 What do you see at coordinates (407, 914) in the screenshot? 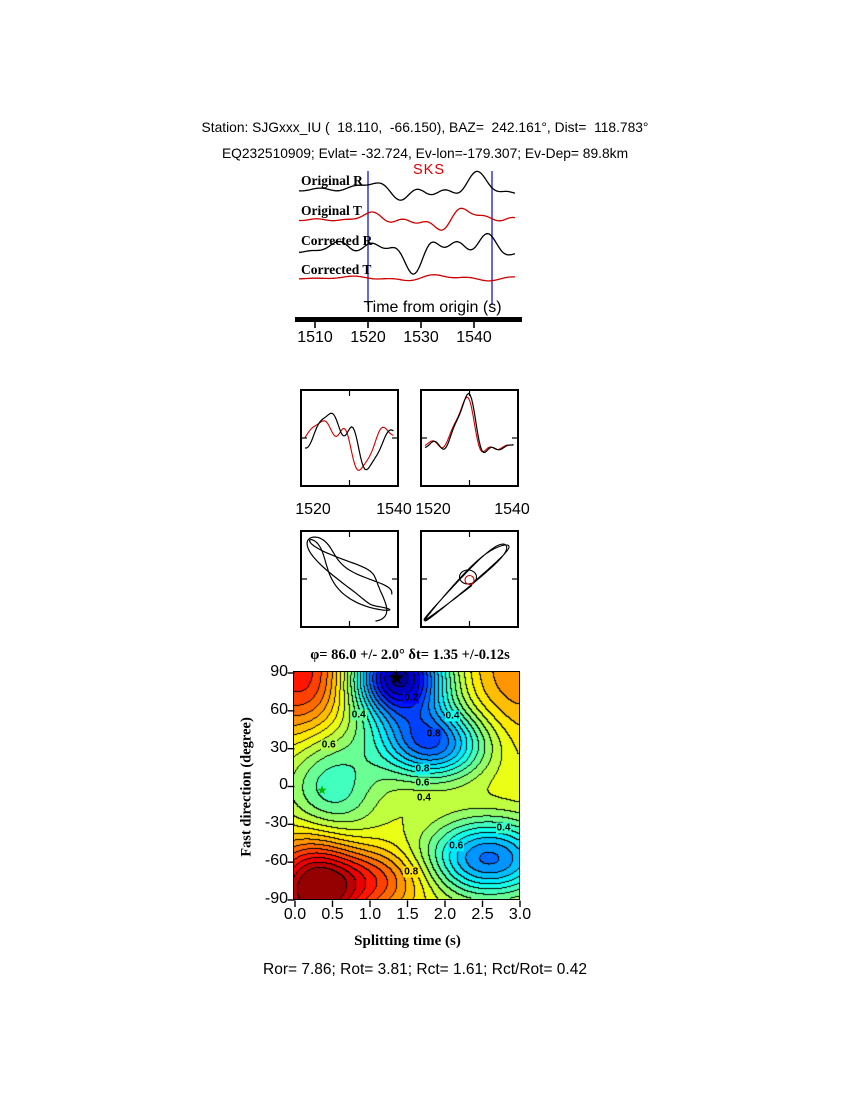
I see `contour-xtick-label: 1.5` at bounding box center [407, 914].